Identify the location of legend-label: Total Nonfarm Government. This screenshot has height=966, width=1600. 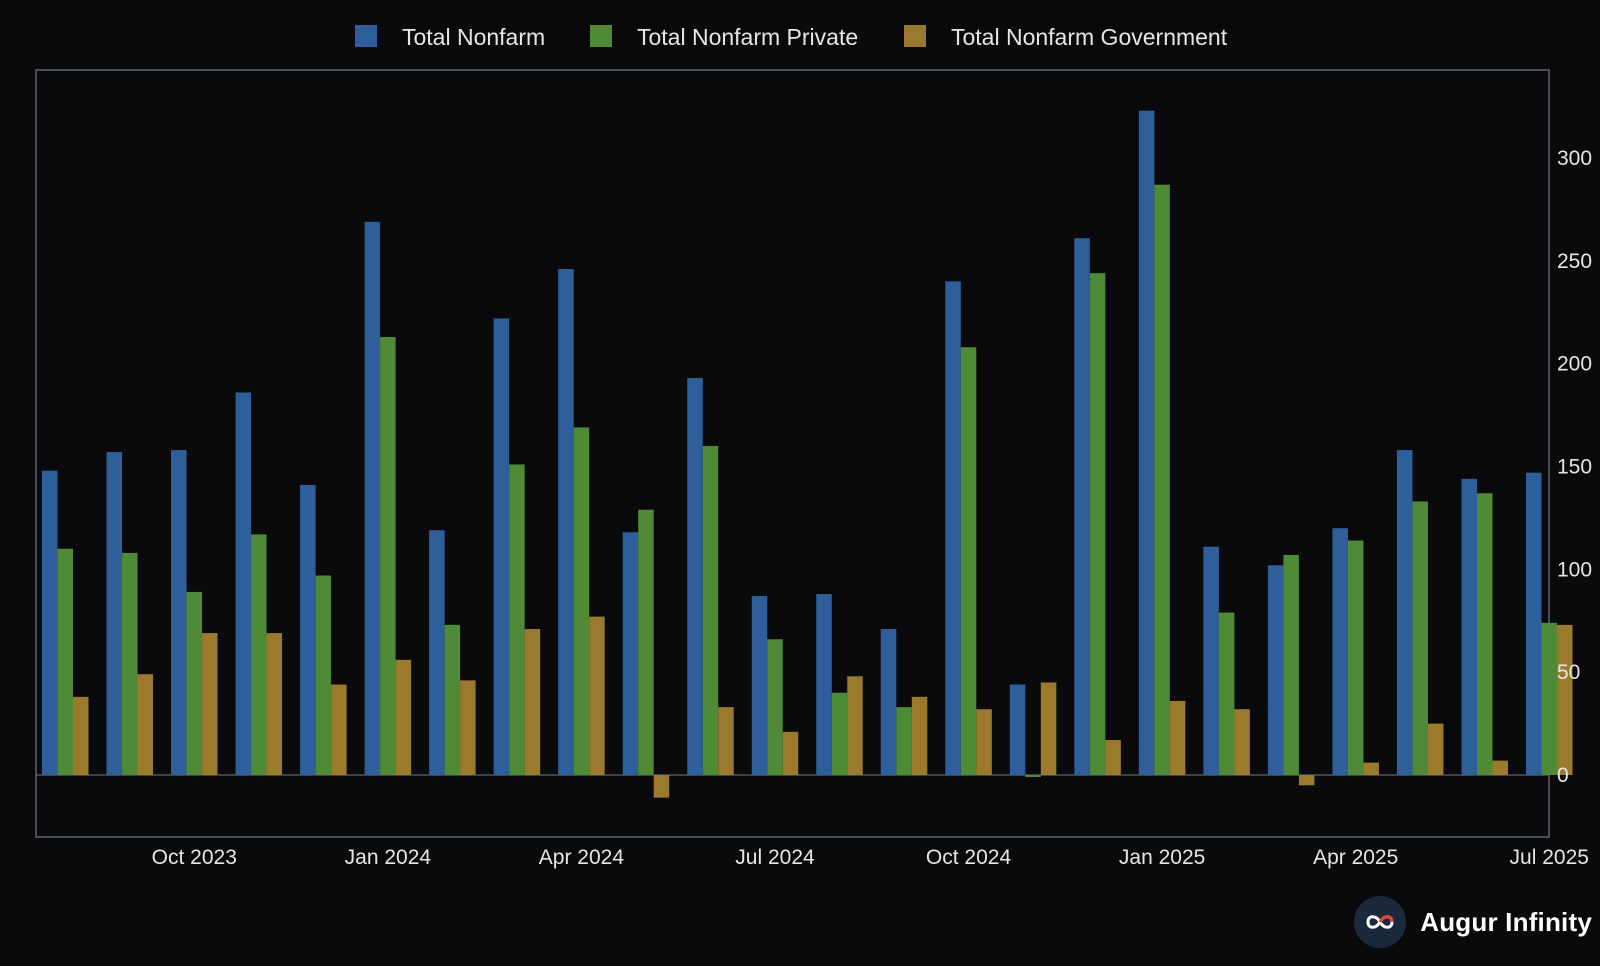
(1089, 37).